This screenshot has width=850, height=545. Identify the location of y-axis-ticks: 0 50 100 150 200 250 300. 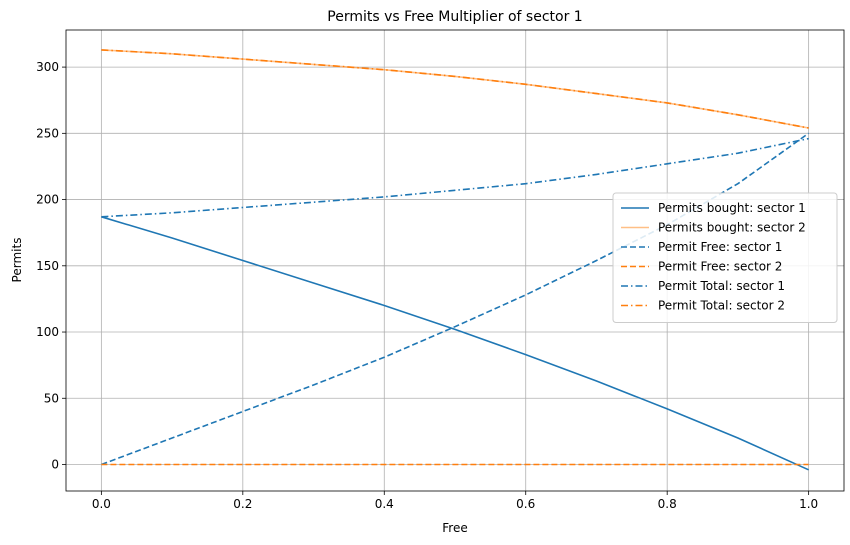
(51, 266).